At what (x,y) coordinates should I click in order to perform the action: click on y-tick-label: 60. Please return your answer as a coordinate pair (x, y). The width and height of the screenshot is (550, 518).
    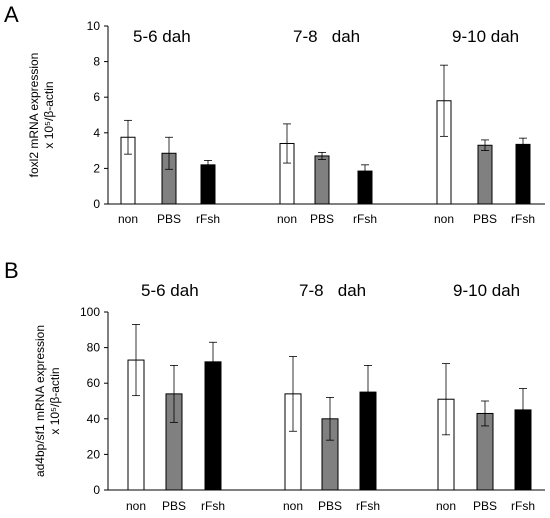
    Looking at the image, I should click on (94, 383).